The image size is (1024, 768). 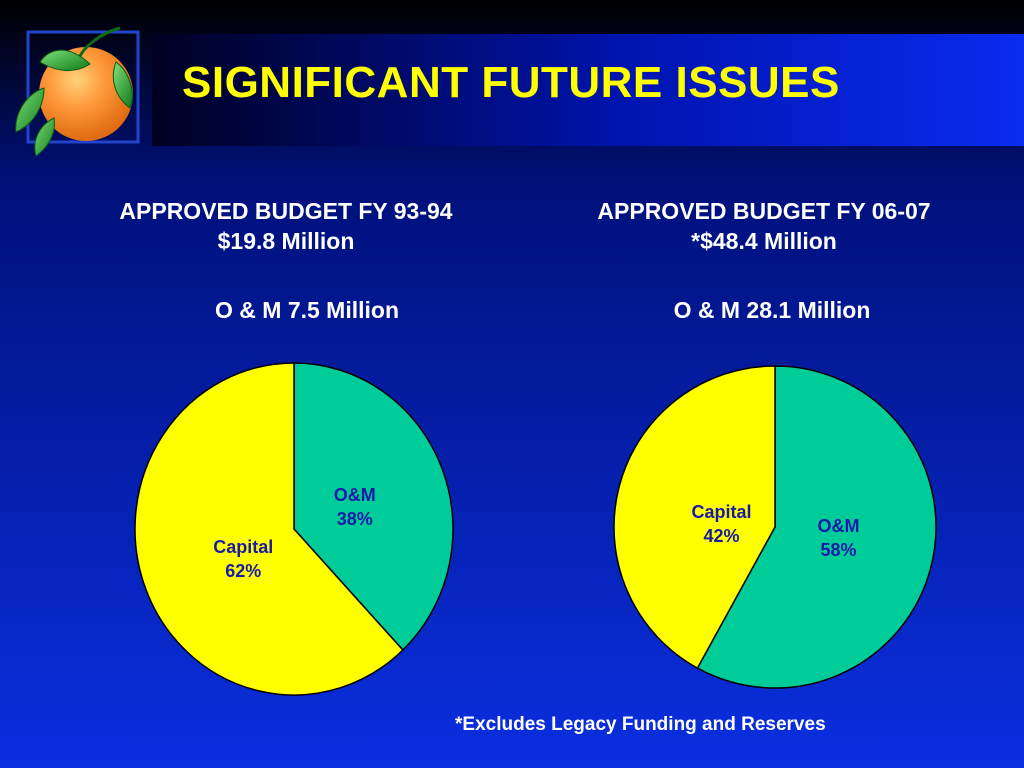 I want to click on pie-slice-fy-93-94-capital, so click(x=269, y=529).